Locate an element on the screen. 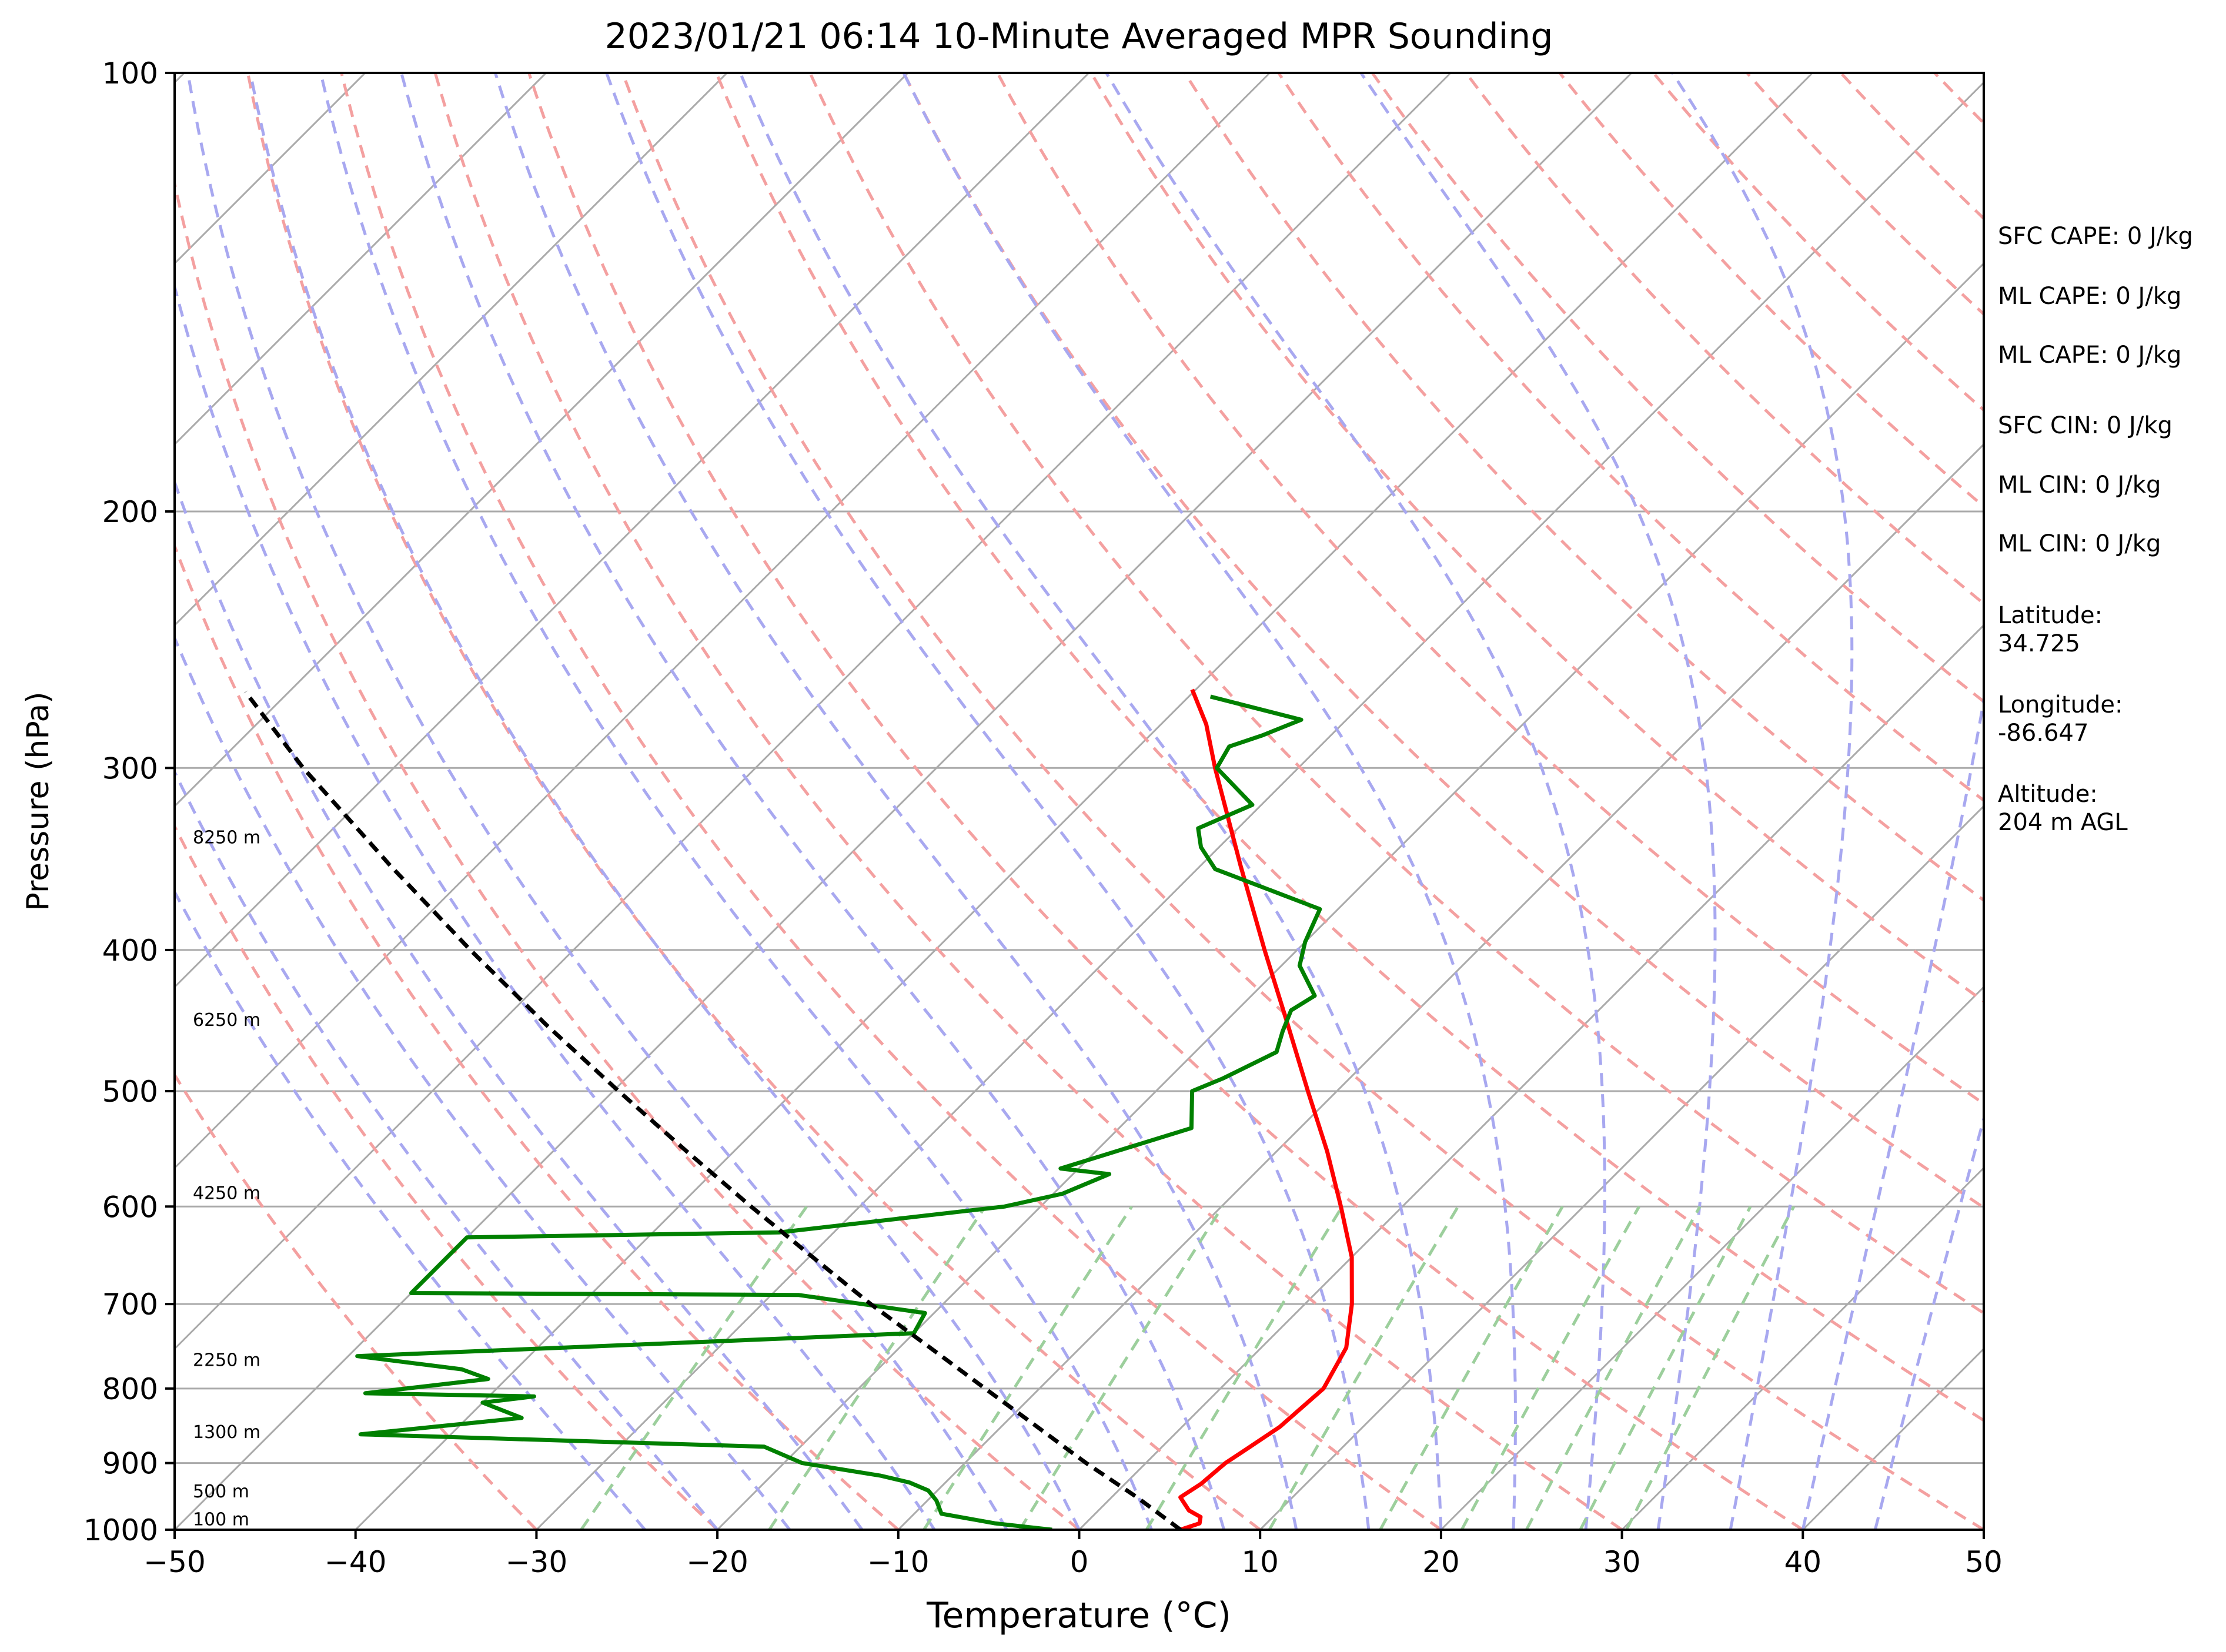 Image resolution: width=2226 pixels, height=1652 pixels. height-label: 6250 m is located at coordinates (227, 1021).